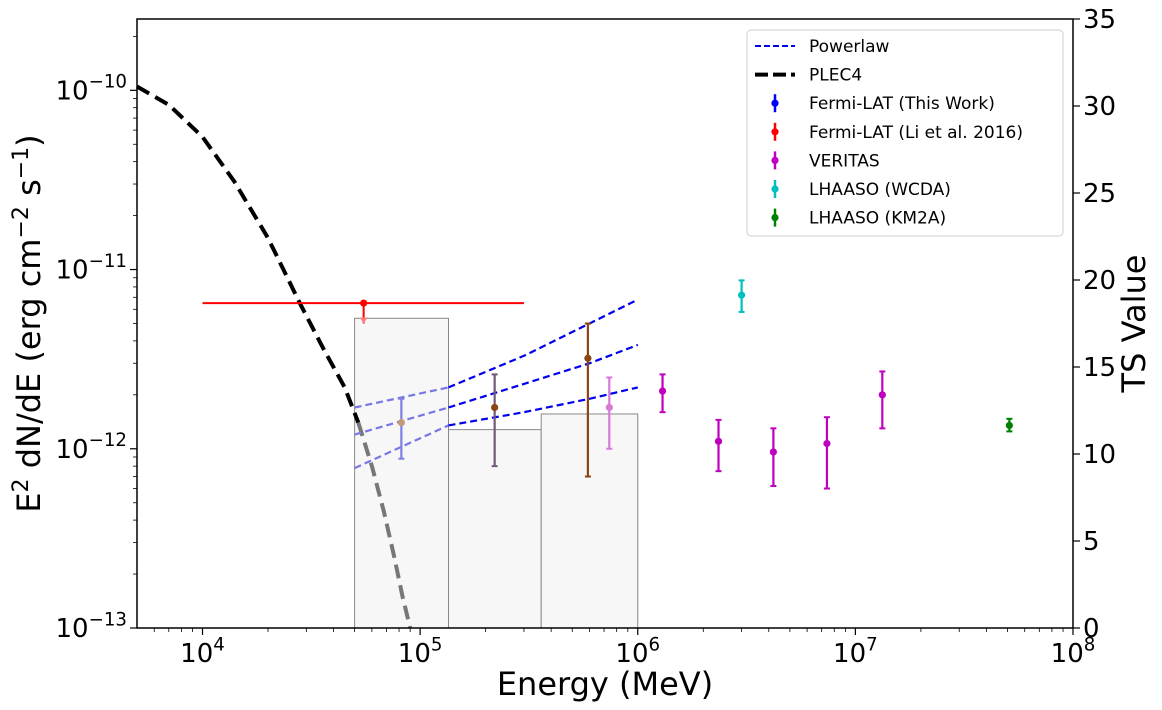 This screenshot has height=710, width=1162. Describe the element at coordinates (401, 428) in the screenshot. I see `point-fermi-lat-this-work--1` at that location.